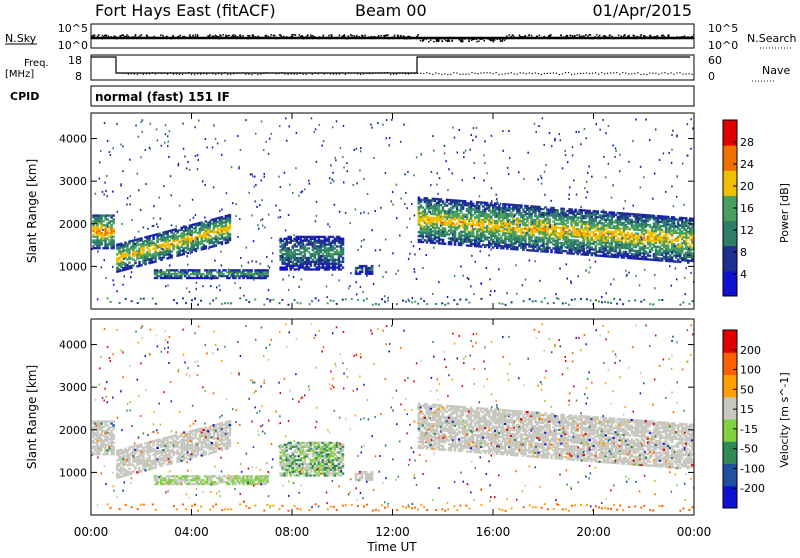 The image size is (800, 558). Describe the element at coordinates (723, 45) in the screenshot. I see `noise-right-tick-bottom: 10^0` at that location.